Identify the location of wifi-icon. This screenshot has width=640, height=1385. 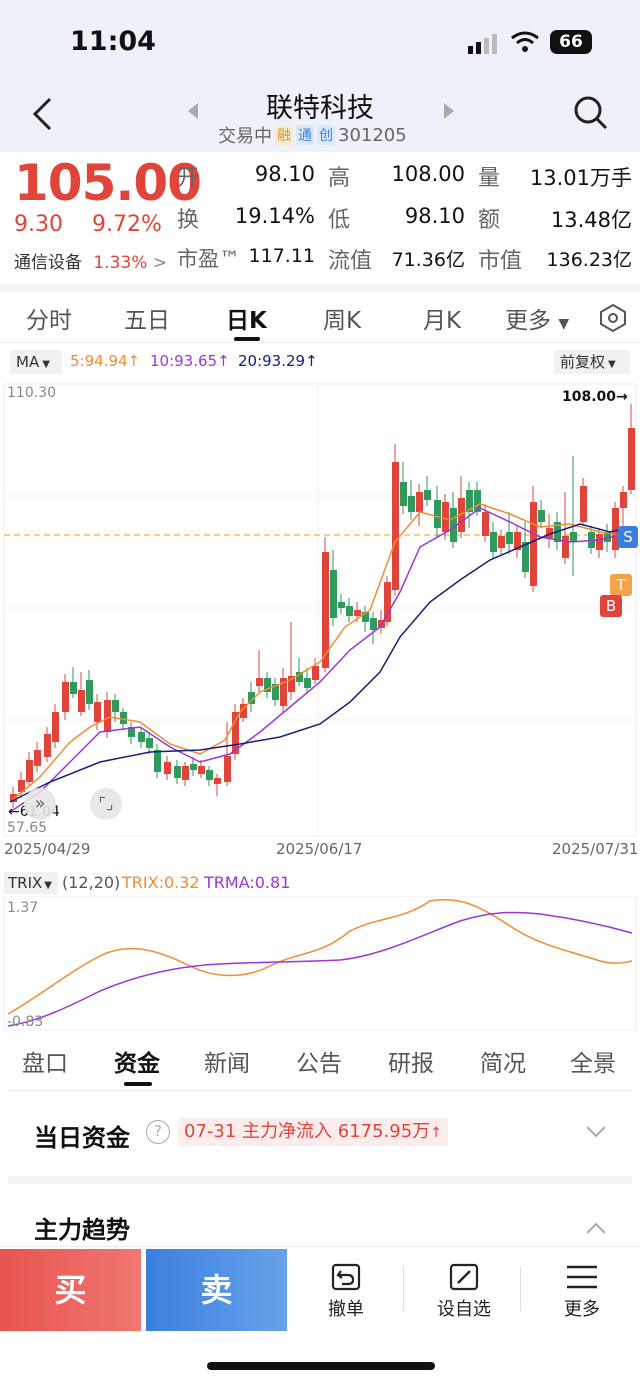
(525, 42).